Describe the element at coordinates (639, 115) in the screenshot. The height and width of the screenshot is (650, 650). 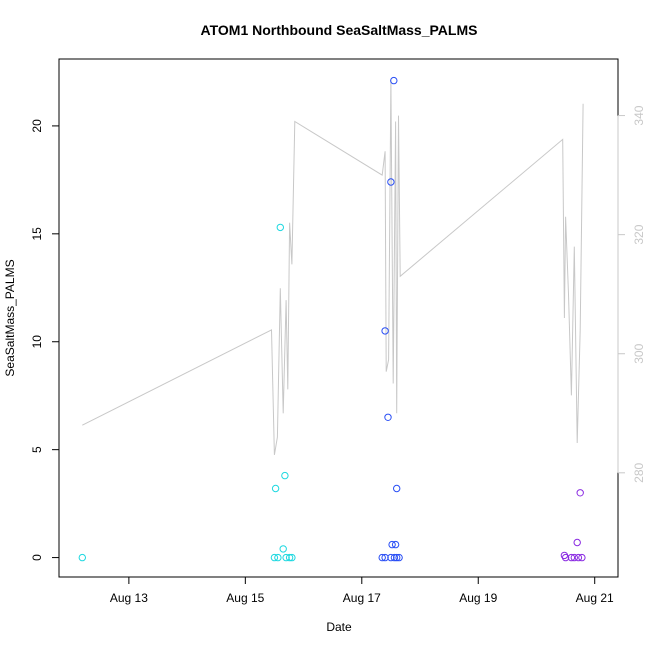
I see `y2-tick-label: 340` at that location.